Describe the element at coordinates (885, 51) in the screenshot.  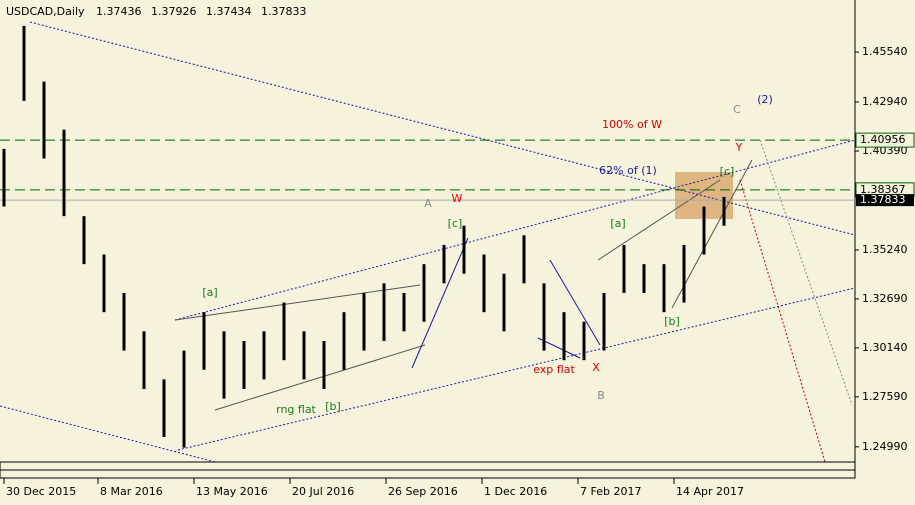
I see `y-tick-label: 1.45540` at that location.